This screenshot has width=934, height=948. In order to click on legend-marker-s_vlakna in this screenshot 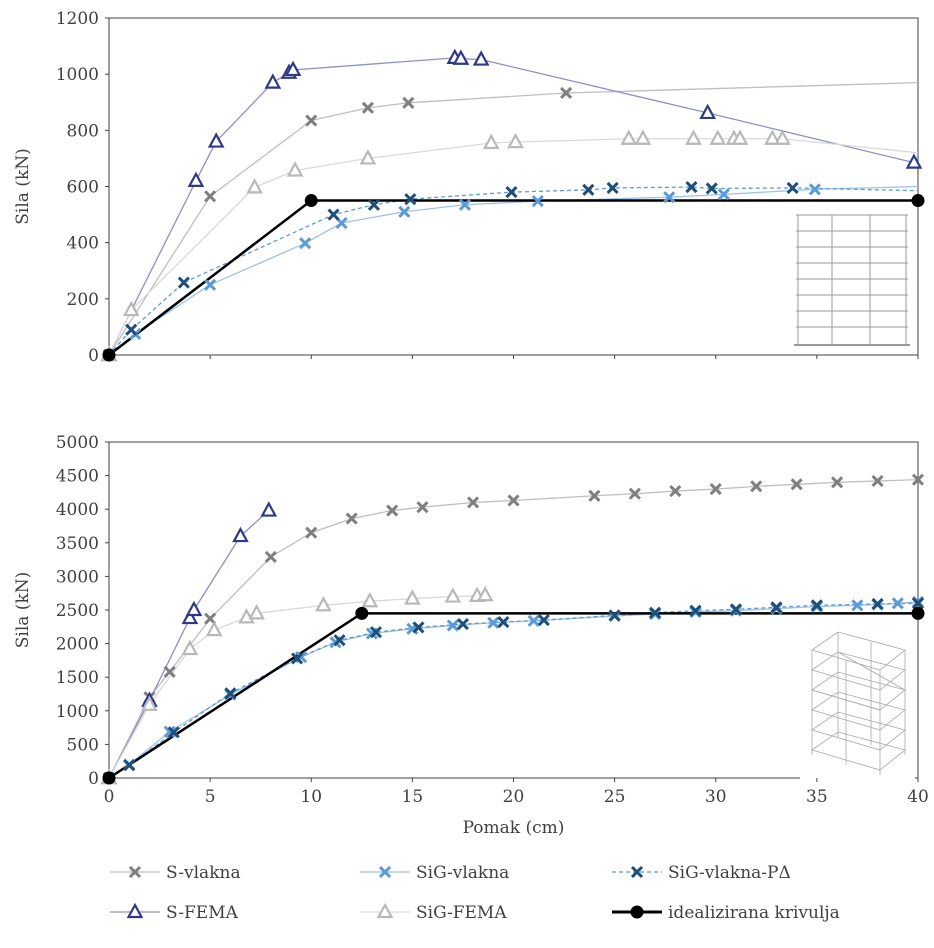, I will do `click(135, 872)`.